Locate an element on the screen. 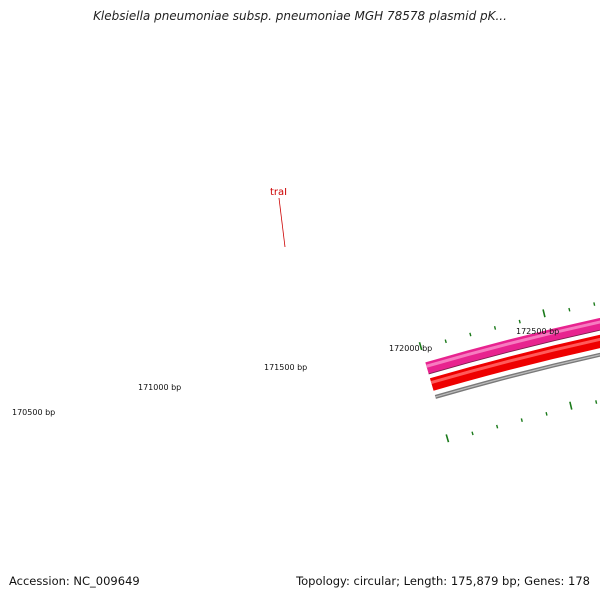 The height and width of the screenshot is (600, 600). ruler-label: 172000 bp is located at coordinates (410, 348).